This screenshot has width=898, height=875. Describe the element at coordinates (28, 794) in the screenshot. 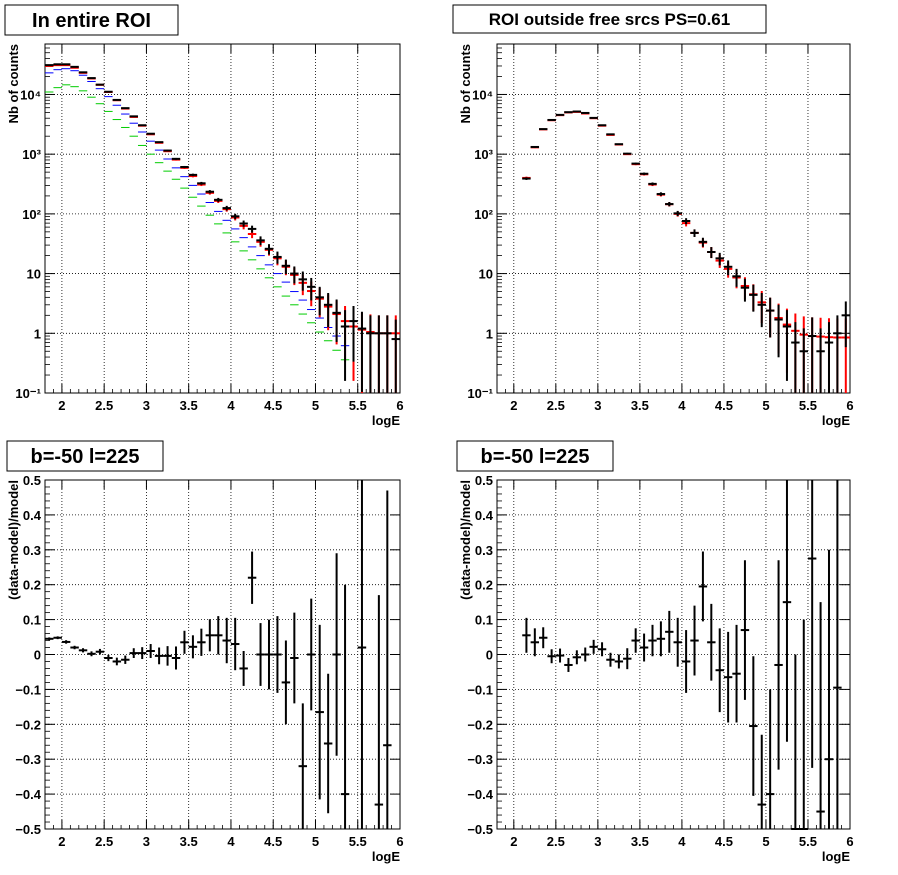

I see `y-tick-label: −0.4` at that location.